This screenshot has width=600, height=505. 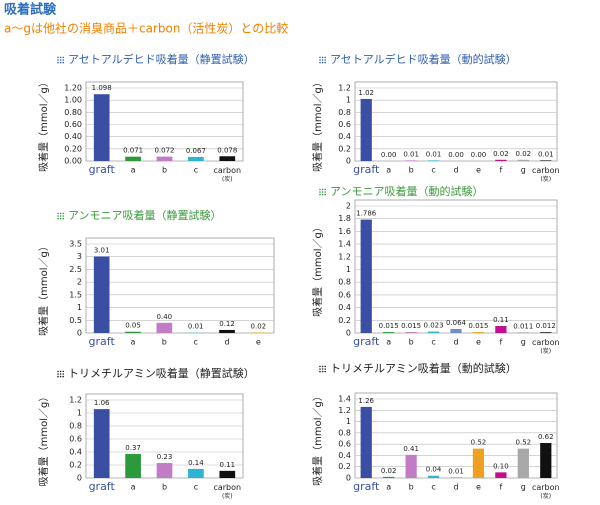 I want to click on value-label: 0.00, so click(x=456, y=155).